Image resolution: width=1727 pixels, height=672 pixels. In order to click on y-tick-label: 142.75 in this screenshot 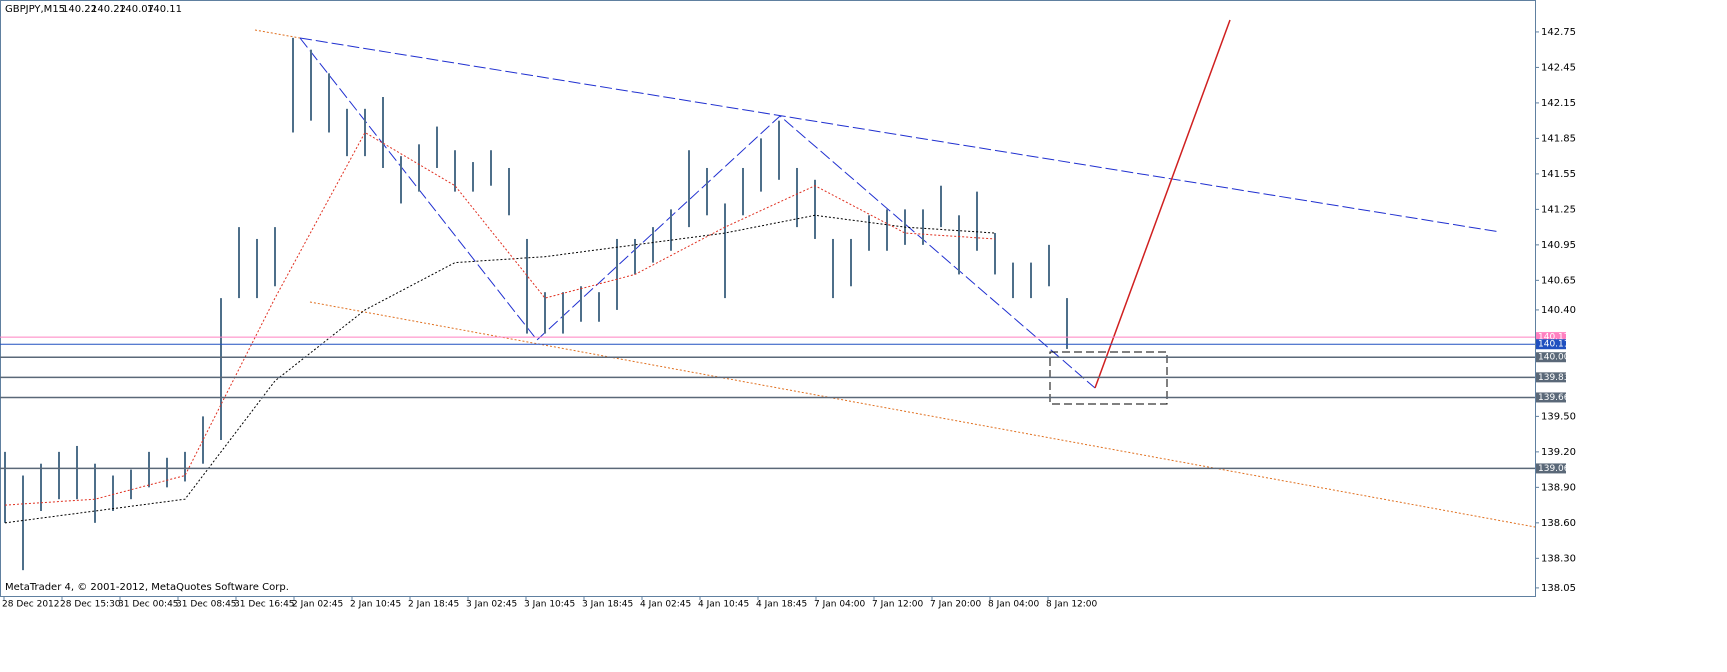, I will do `click(1558, 32)`.